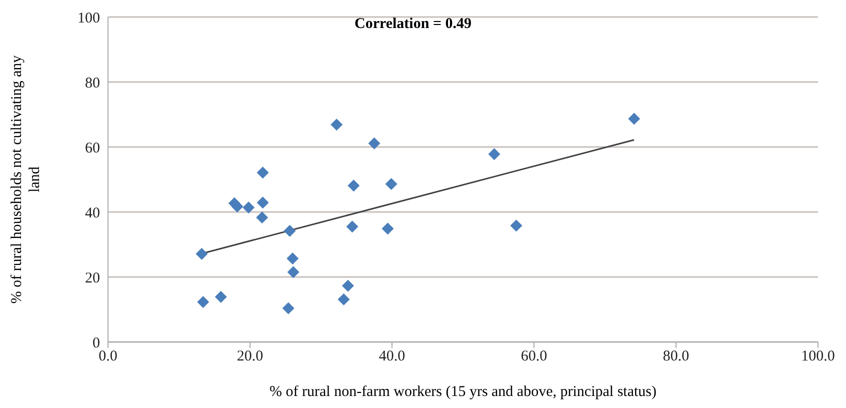  Describe the element at coordinates (463, 392) in the screenshot. I see `x-axis-title: % of rural non-farm workers (15 yrs and above, principal status)` at that location.